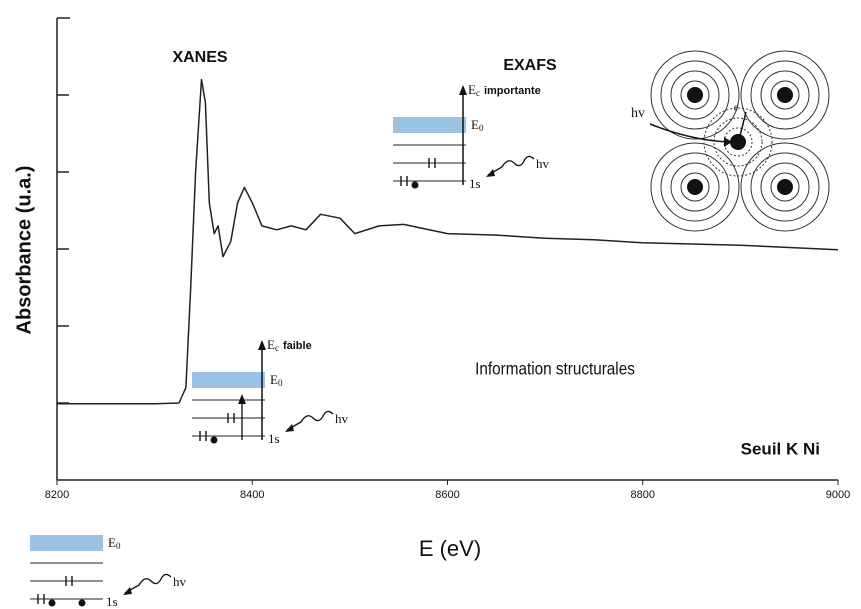 This screenshot has height=609, width=861. I want to click on annotation: Information structurales, so click(555, 369).